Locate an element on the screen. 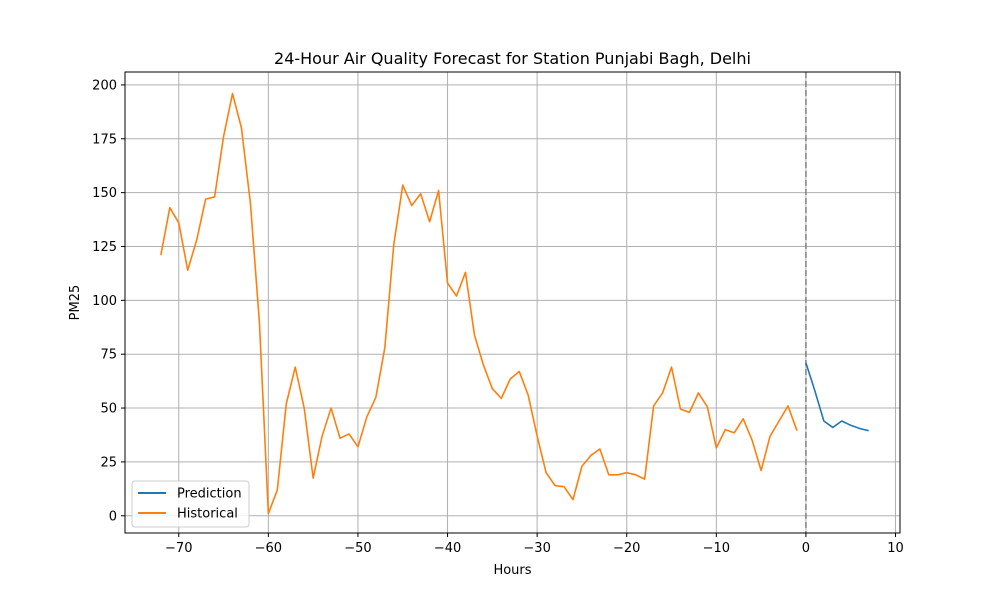  y-tick-label: 150 is located at coordinates (104, 193).